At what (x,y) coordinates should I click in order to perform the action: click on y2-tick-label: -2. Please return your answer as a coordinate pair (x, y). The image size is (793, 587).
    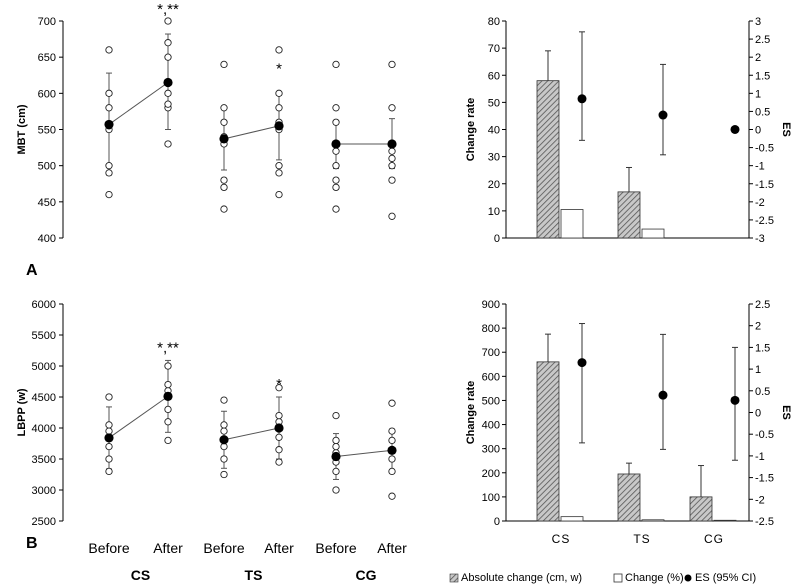
    Looking at the image, I should click on (760, 500).